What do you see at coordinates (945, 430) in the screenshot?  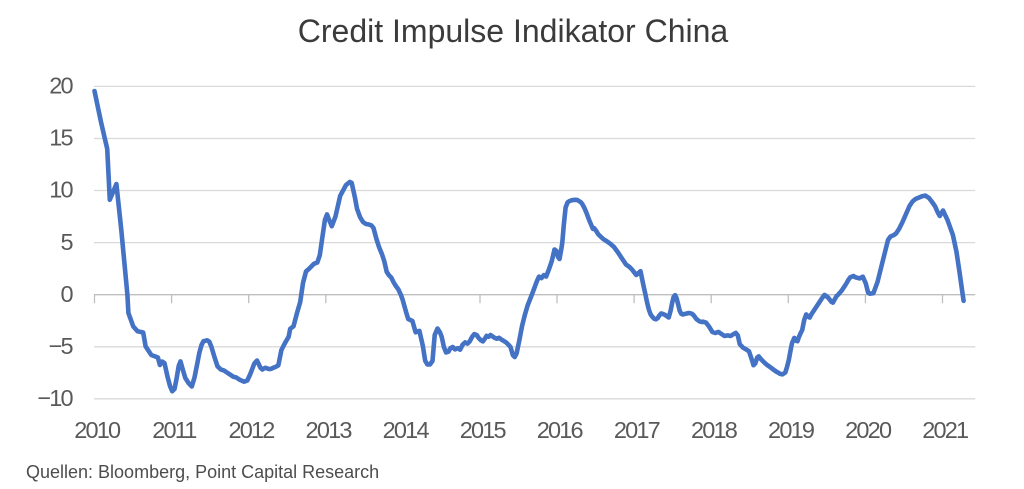 I see `svg-text: 2021` at bounding box center [945, 430].